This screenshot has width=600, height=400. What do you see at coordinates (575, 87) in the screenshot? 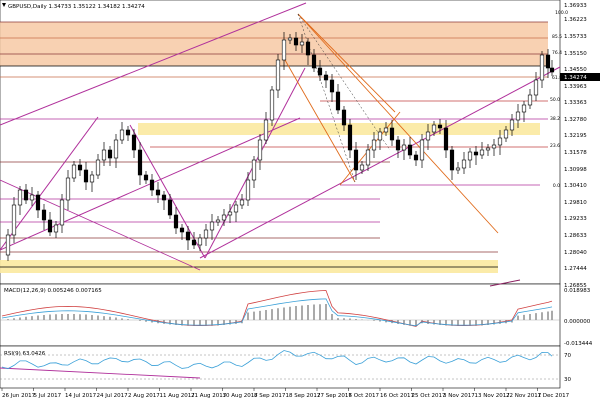
I see `price-tick: 1.33963` at bounding box center [575, 87].